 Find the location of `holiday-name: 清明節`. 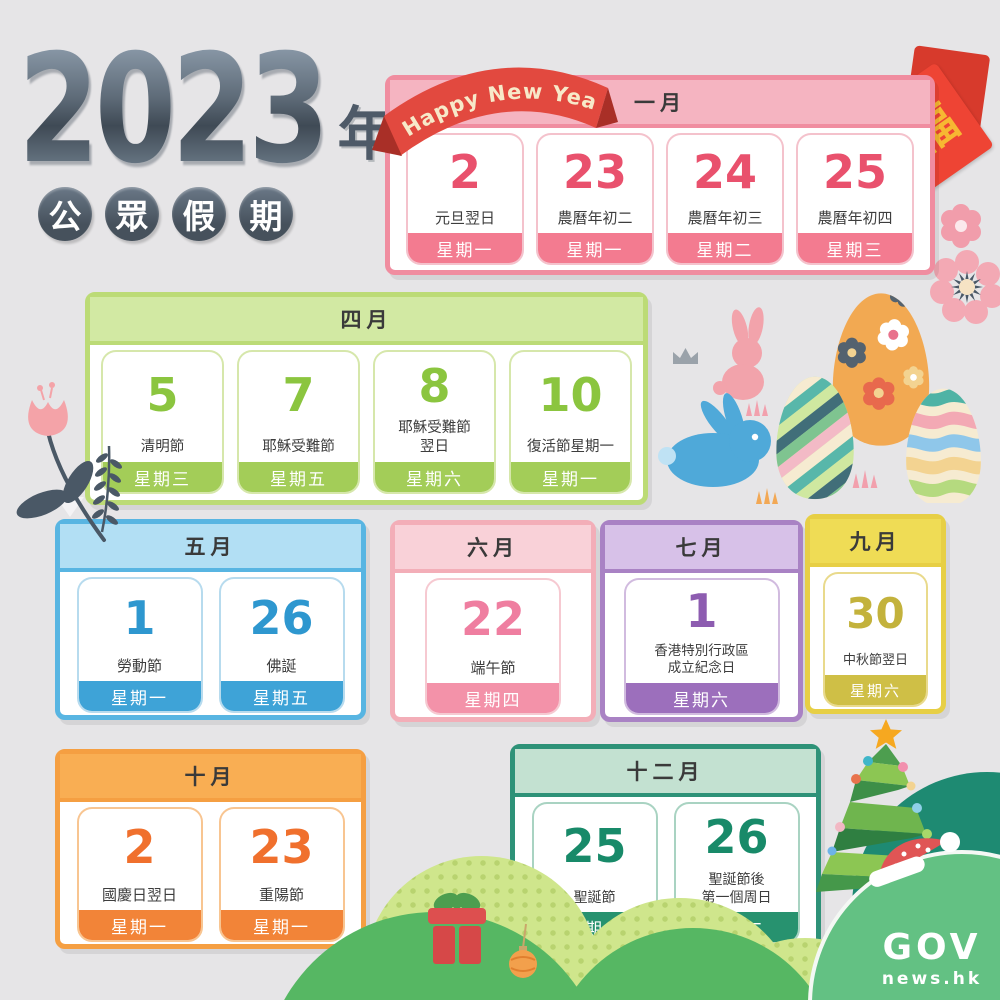

holiday-name: 清明節 is located at coordinates (162, 447).